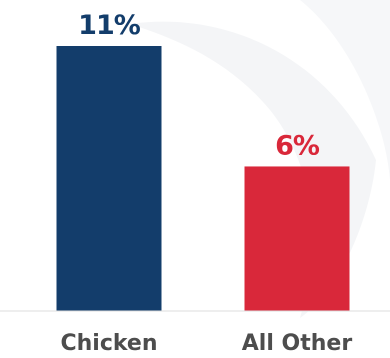  Describe the element at coordinates (297, 145) in the screenshot. I see `value-label-all-other: 6%` at that location.